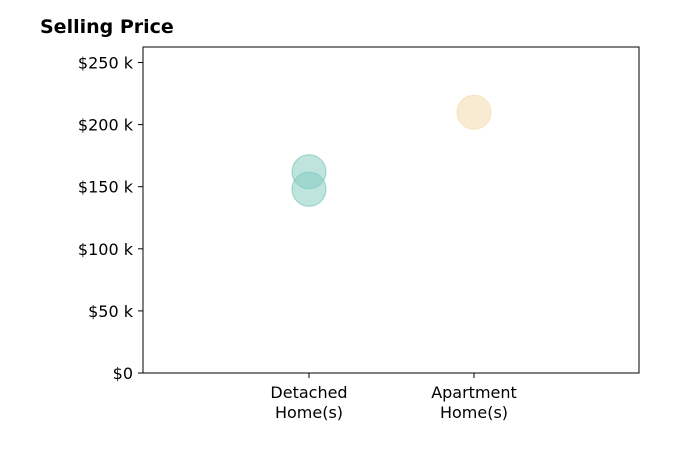 Image resolution: width=679 pixels, height=462 pixels. I want to click on y-axis: $0 $50 k $100 k $150 k $200 k $250 k, so click(110, 218).